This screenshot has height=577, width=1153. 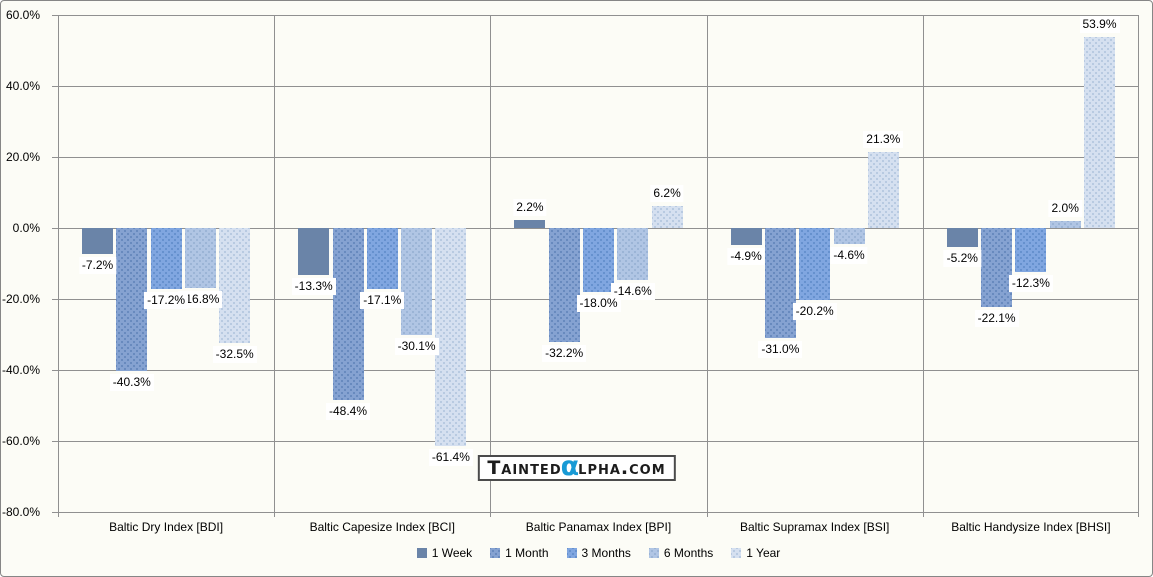 I want to click on legend-item: 1 Month, so click(x=519, y=553).